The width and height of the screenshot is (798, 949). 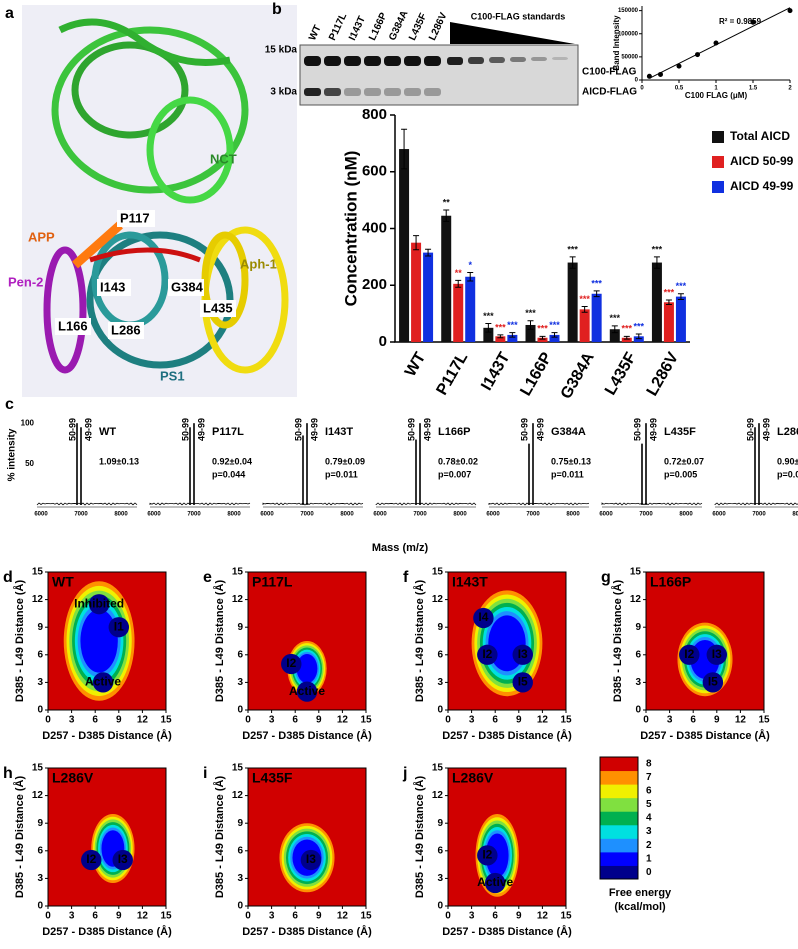 I want to click on mutation-sites, so click(x=145, y=255).